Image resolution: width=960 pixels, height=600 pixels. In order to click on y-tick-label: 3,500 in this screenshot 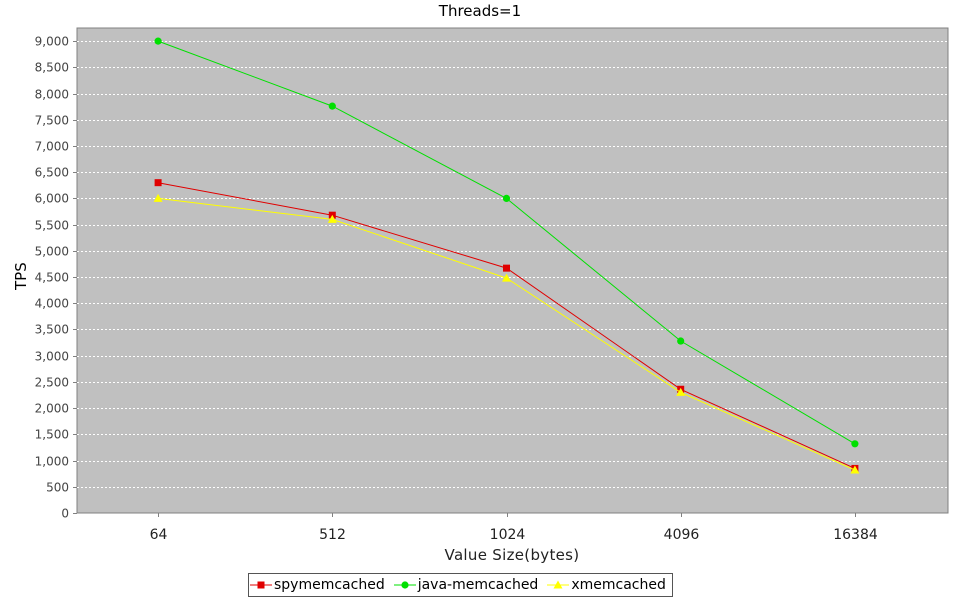, I will do `click(52, 330)`.